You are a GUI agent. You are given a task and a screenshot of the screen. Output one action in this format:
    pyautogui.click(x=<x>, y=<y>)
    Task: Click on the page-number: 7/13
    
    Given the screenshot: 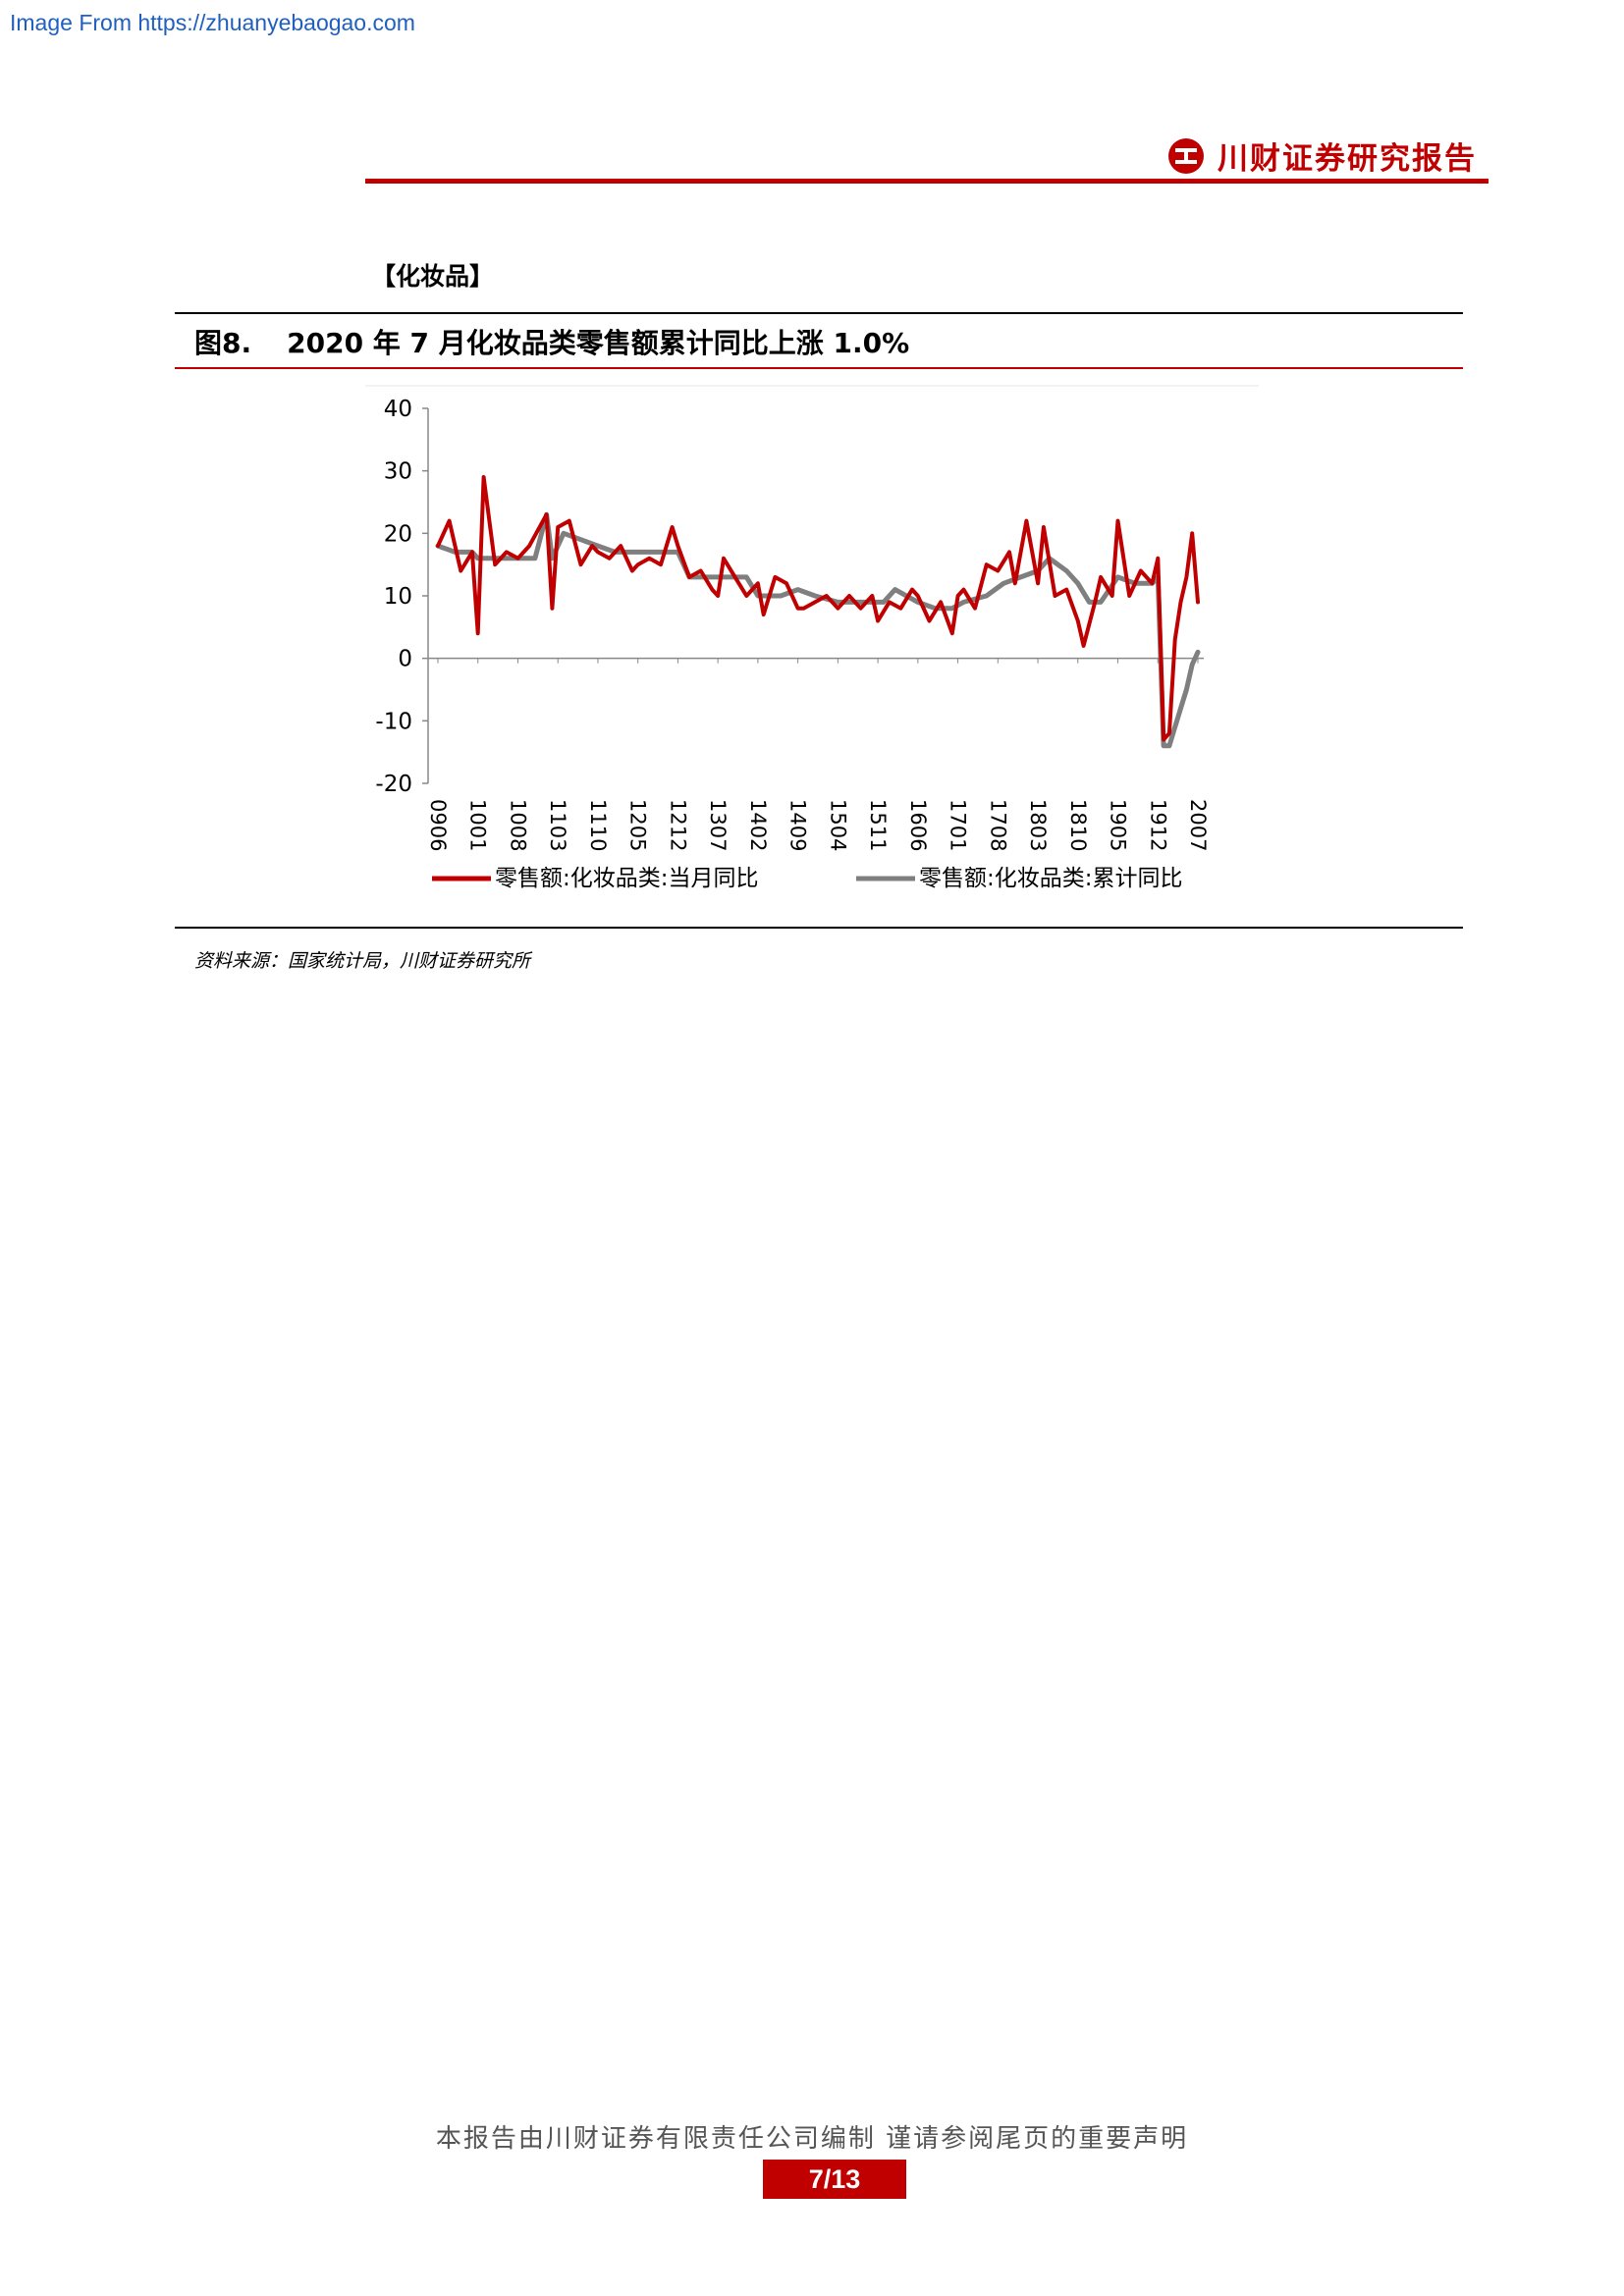 What is the action you would take?
    pyautogui.click(x=834, y=2179)
    